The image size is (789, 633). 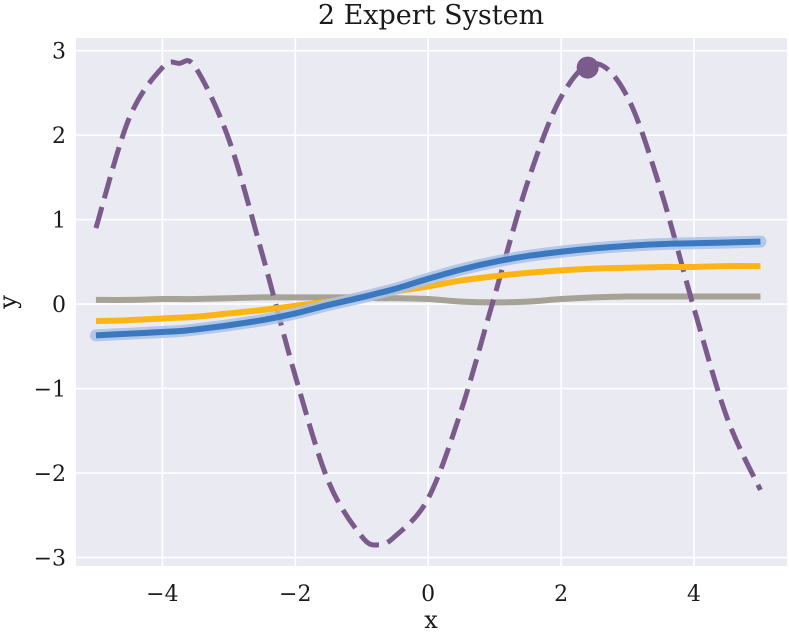 What do you see at coordinates (59, 136) in the screenshot?
I see `y-tick-label: 2` at bounding box center [59, 136].